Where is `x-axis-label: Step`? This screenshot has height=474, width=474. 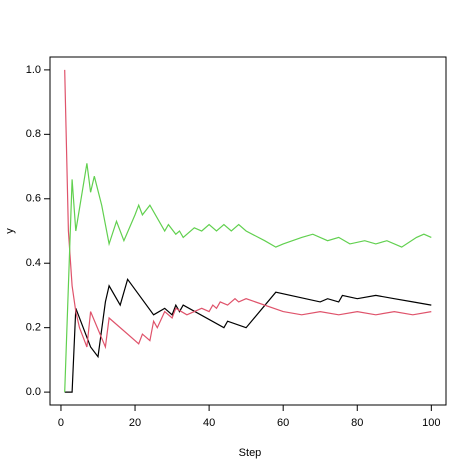 x-axis-label: Step is located at coordinates (250, 453).